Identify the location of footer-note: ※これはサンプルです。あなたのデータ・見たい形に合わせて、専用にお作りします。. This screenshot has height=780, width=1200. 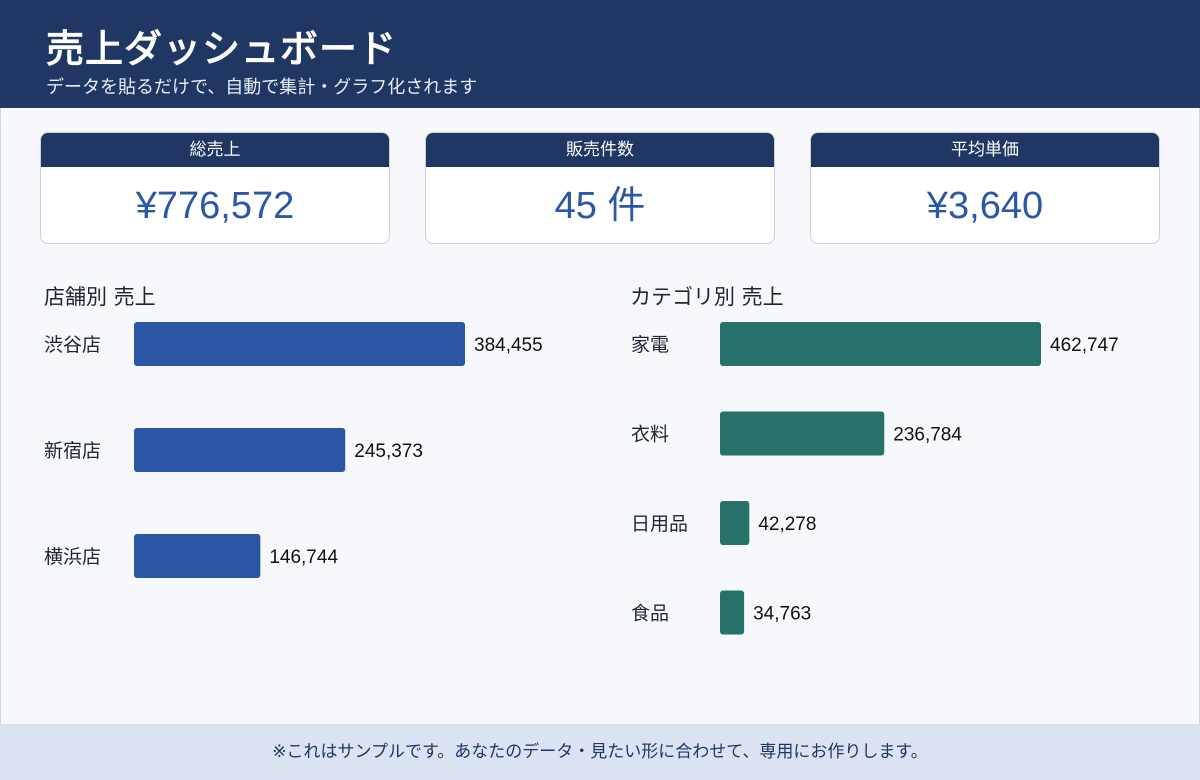
(600, 752).